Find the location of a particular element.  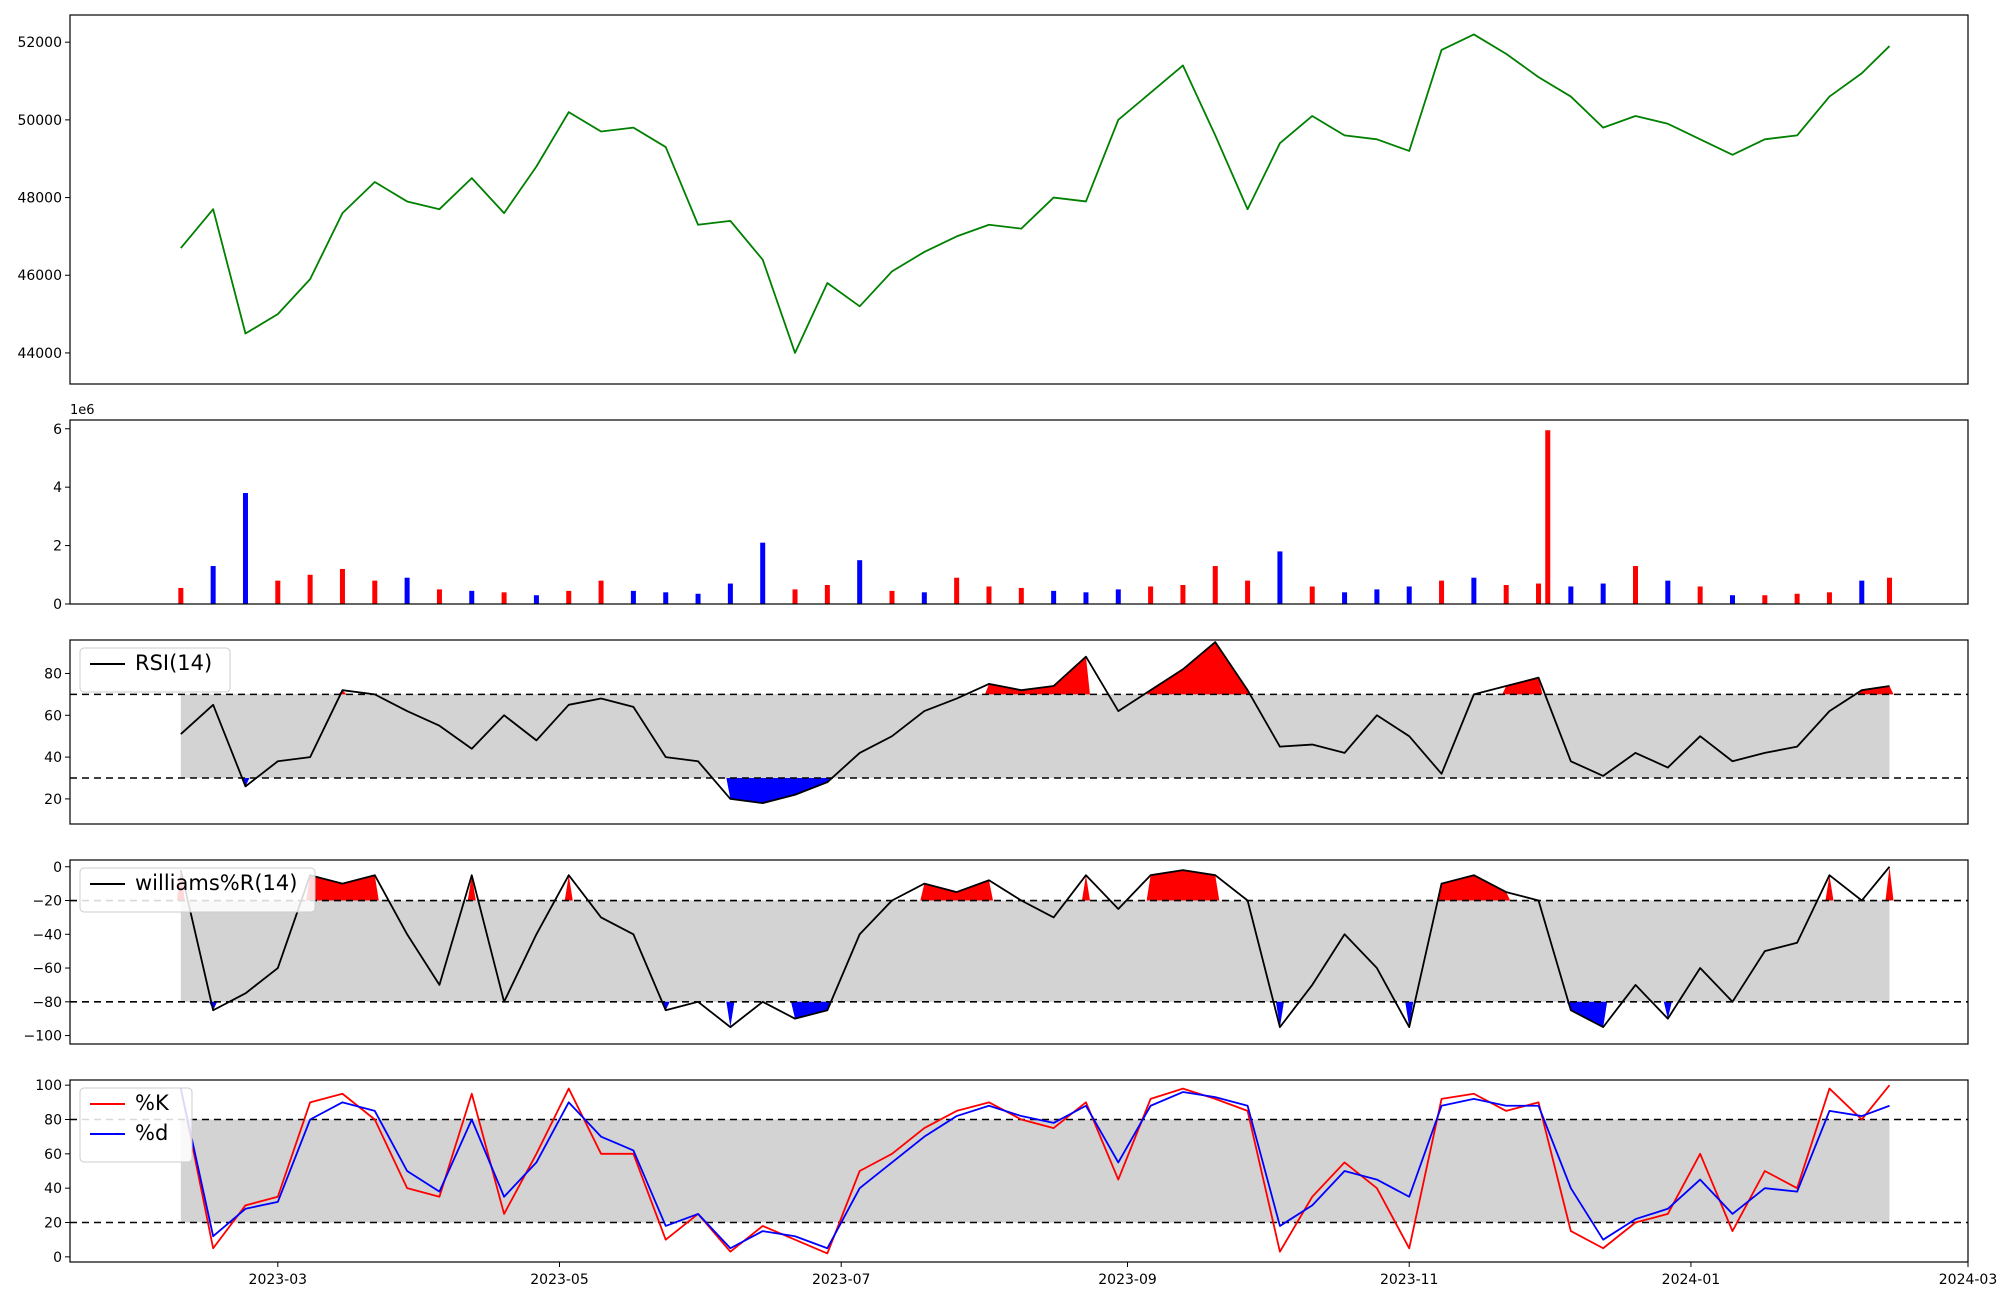

legend-entry: RSI(14) is located at coordinates (173, 663).